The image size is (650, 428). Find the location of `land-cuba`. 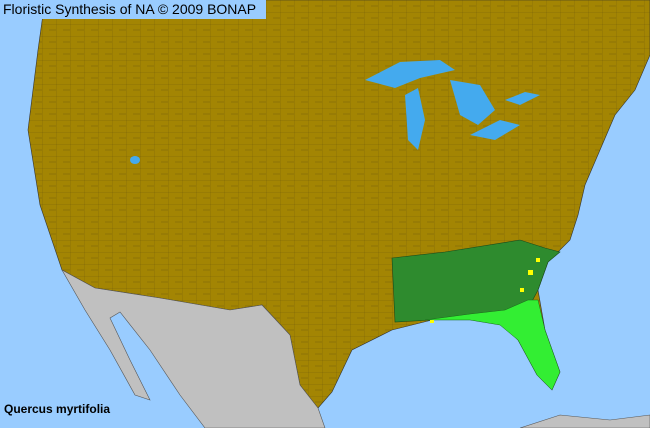

land-cuba is located at coordinates (584, 421).